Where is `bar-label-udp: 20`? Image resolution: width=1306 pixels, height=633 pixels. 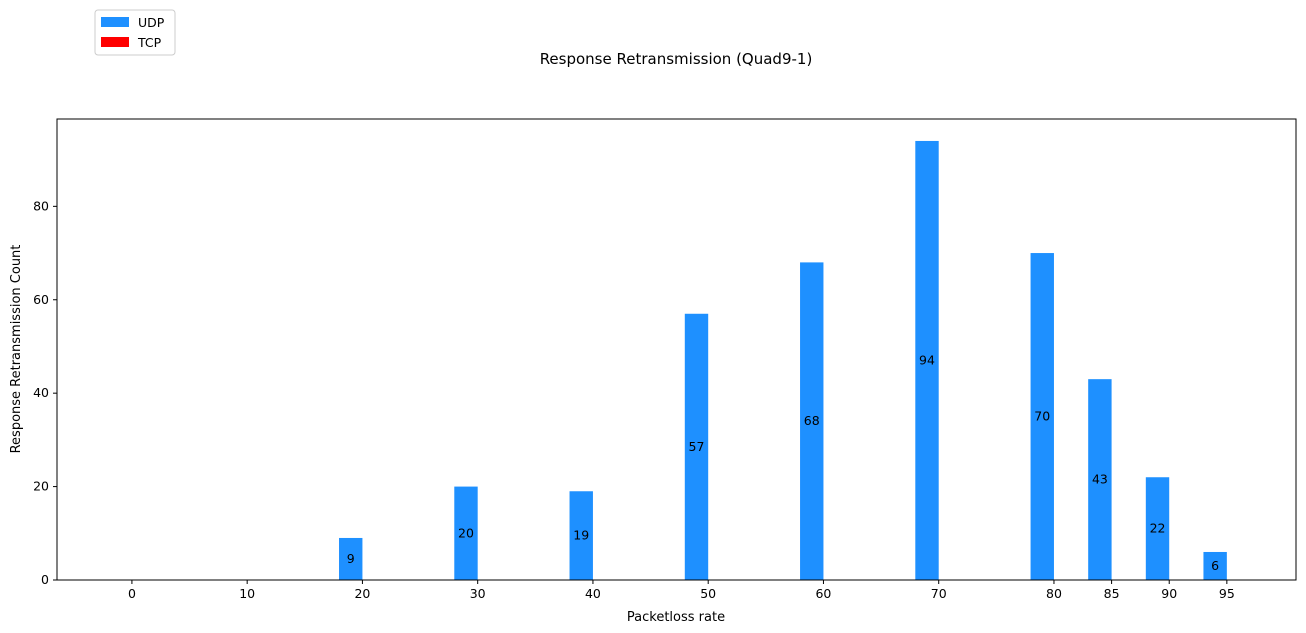 bar-label-udp: 20 is located at coordinates (466, 532).